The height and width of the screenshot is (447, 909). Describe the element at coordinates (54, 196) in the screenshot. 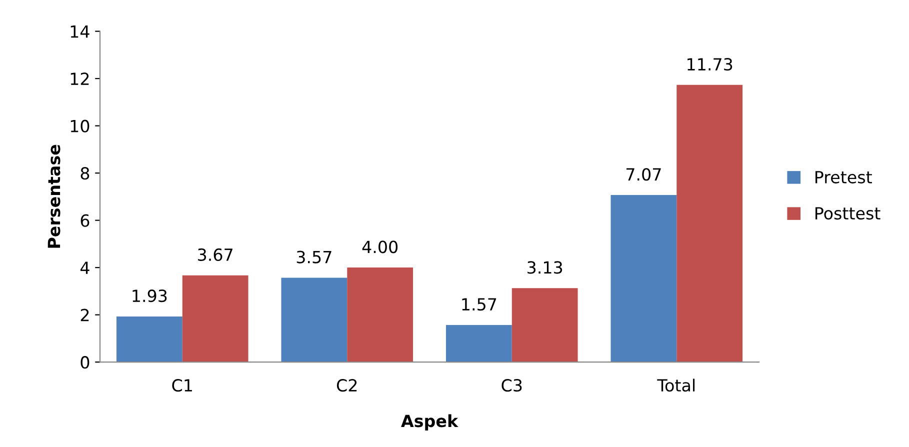

I see `y-axis-title: Persentase` at that location.